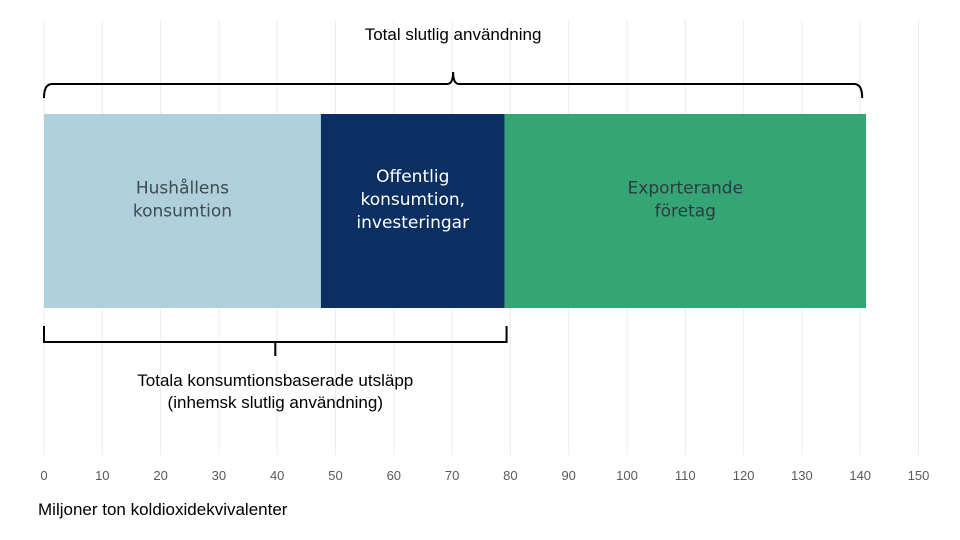 This screenshot has height=540, width=960. I want to click on x-axis-title: Miljoner ton koldioxidekvivalenter, so click(163, 509).